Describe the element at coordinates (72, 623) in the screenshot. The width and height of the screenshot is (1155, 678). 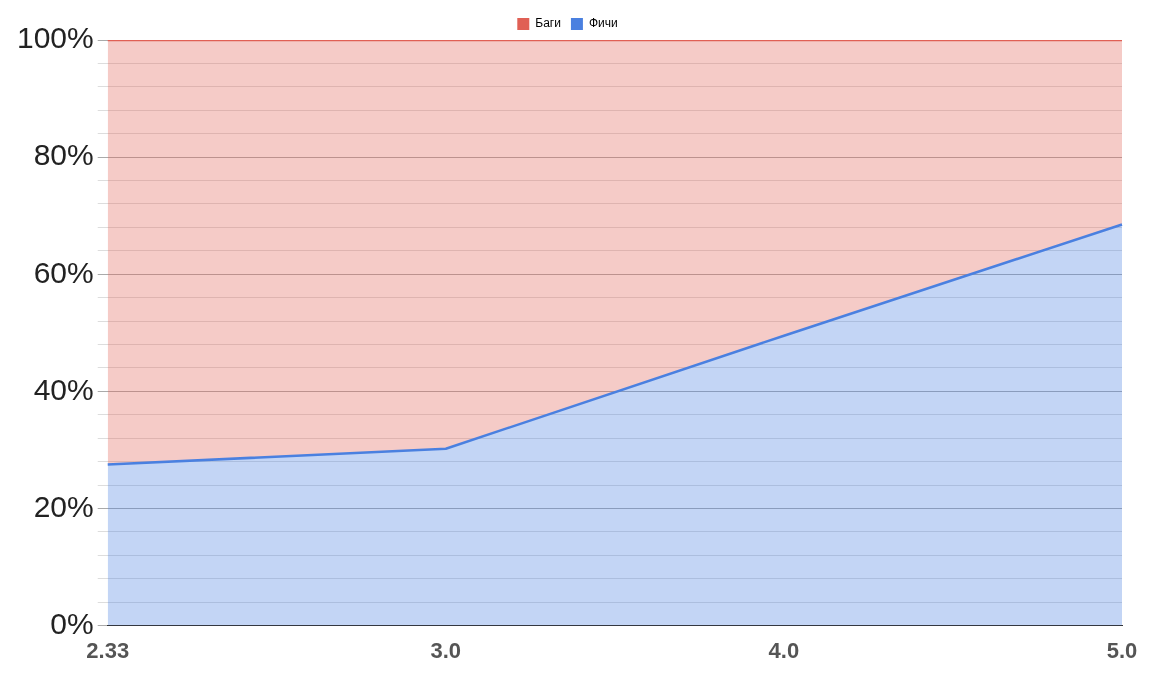
I see `y-tick-label: 0%` at that location.